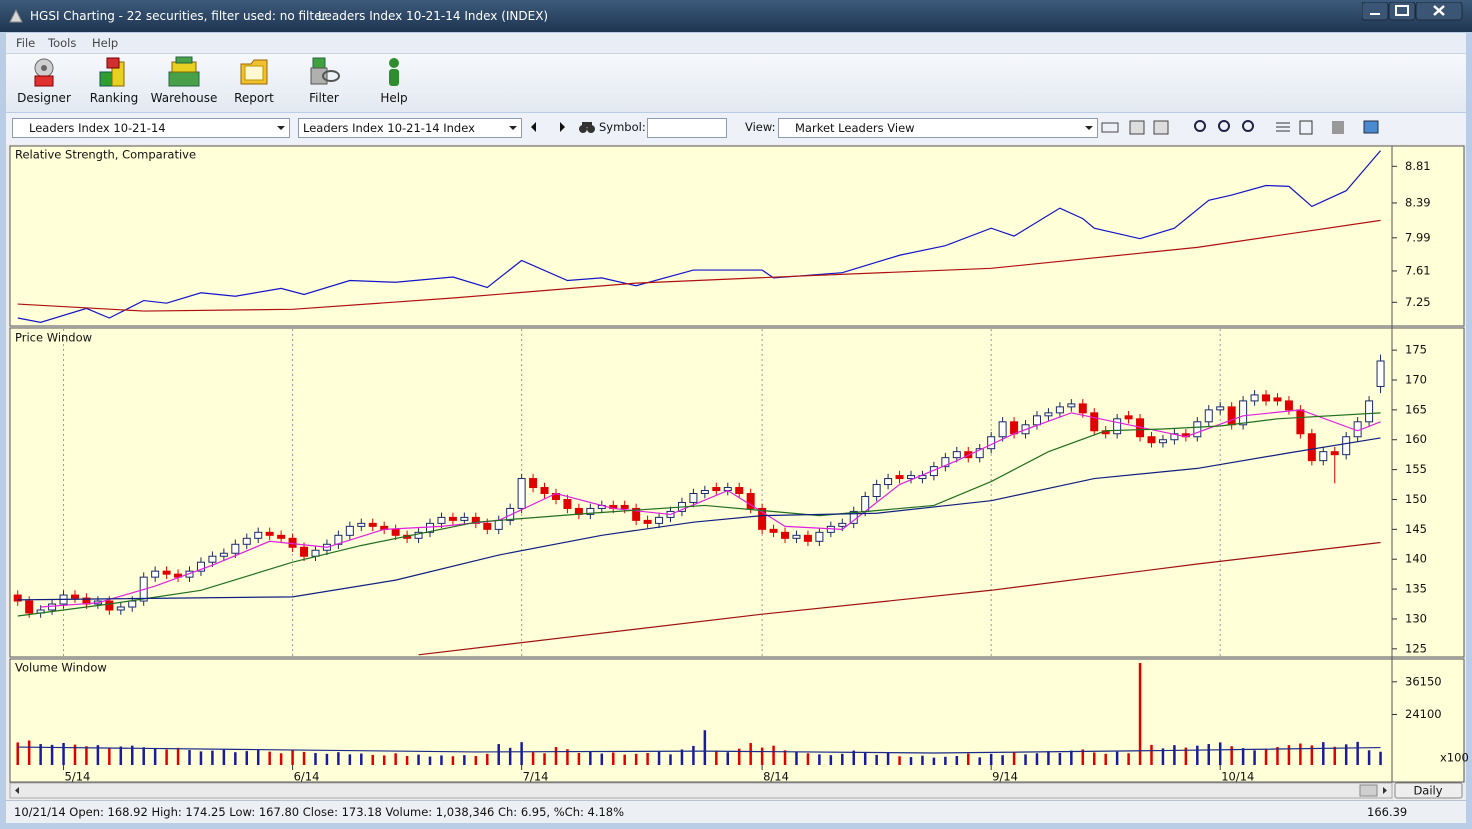 The height and width of the screenshot is (829, 1472). Describe the element at coordinates (26, 43) in the screenshot. I see `menu-item: File` at that location.